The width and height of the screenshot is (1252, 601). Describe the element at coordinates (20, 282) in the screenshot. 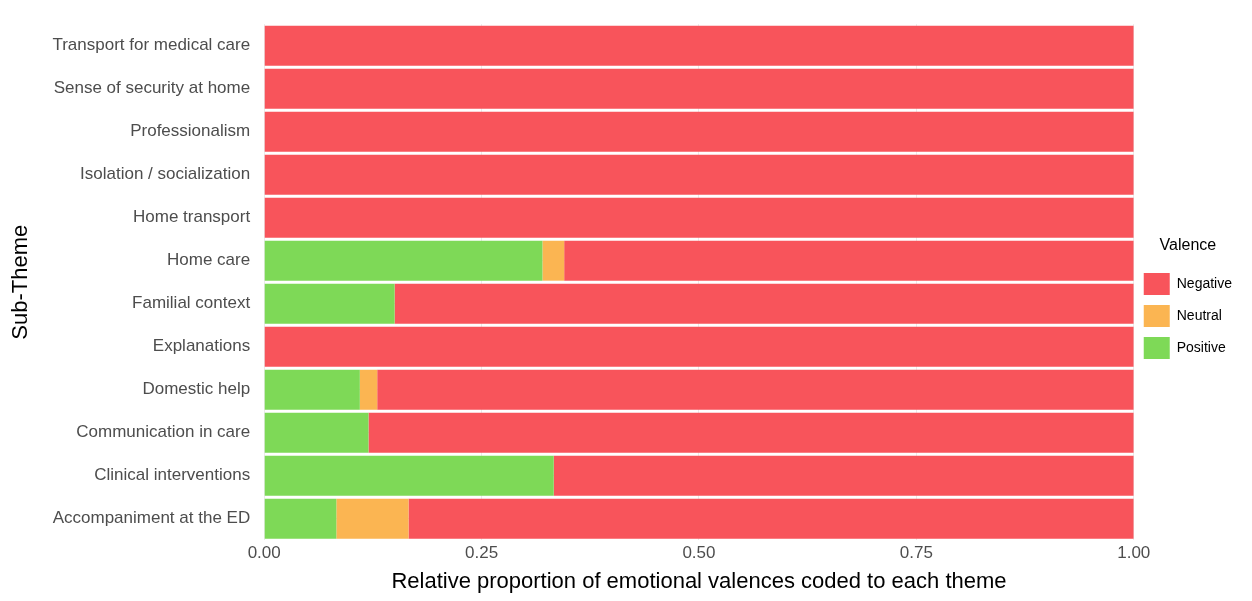

I see `y-axis-title: Sub-Theme` at that location.